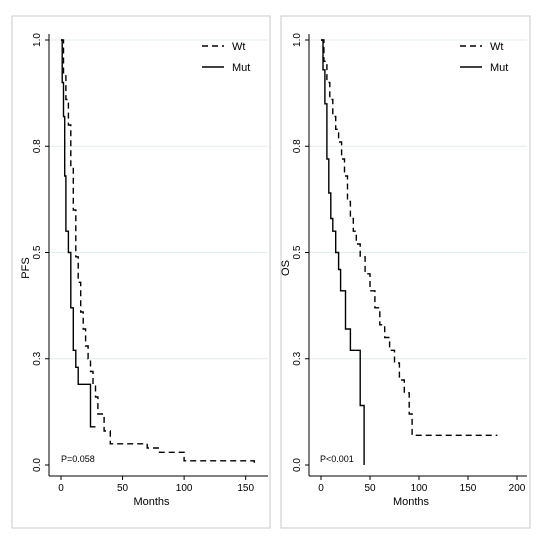 This screenshot has height=551, width=550. I want to click on p-value-annotation: P<0.001, so click(337, 459).